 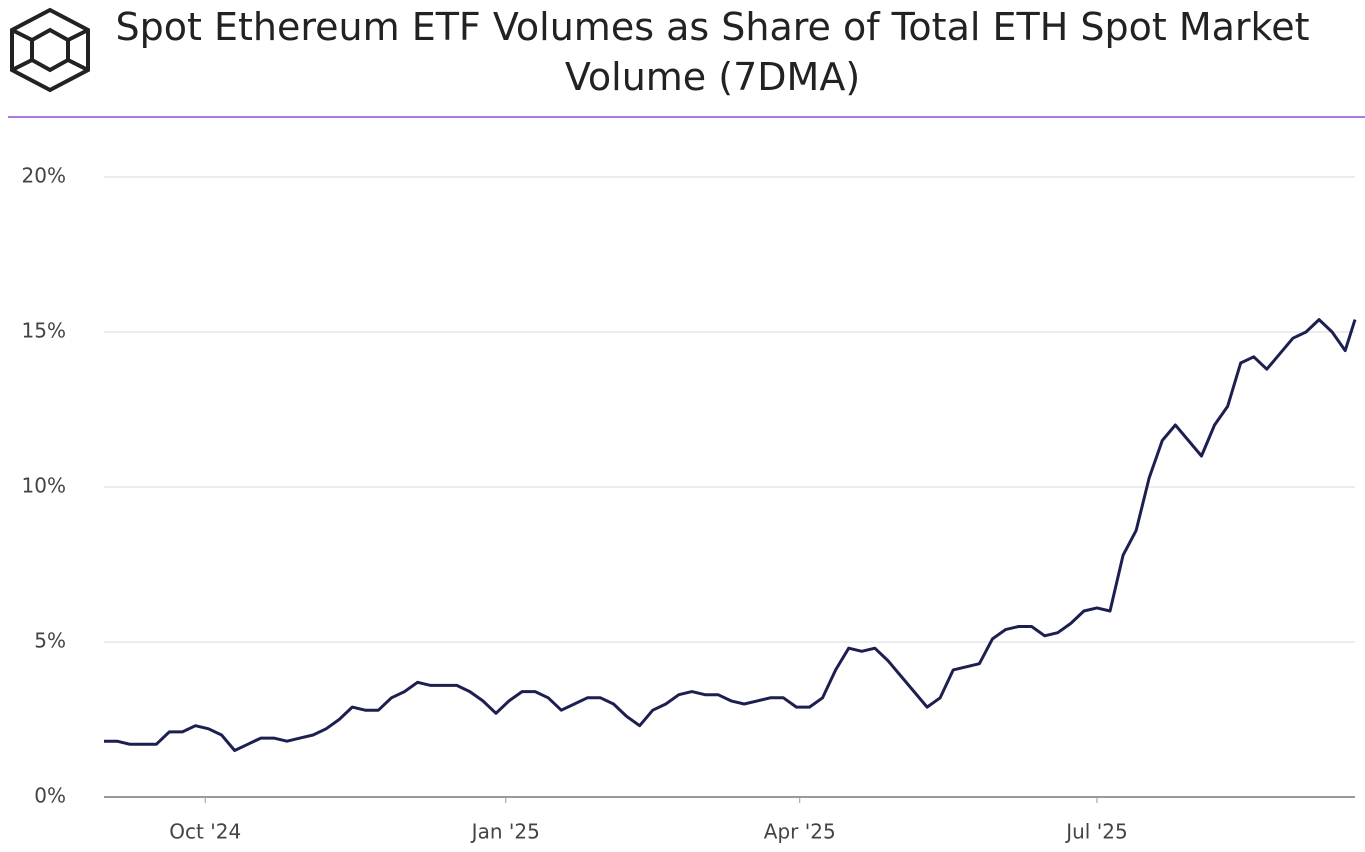 I want to click on y-tick-label: 10%, so click(x=44, y=486).